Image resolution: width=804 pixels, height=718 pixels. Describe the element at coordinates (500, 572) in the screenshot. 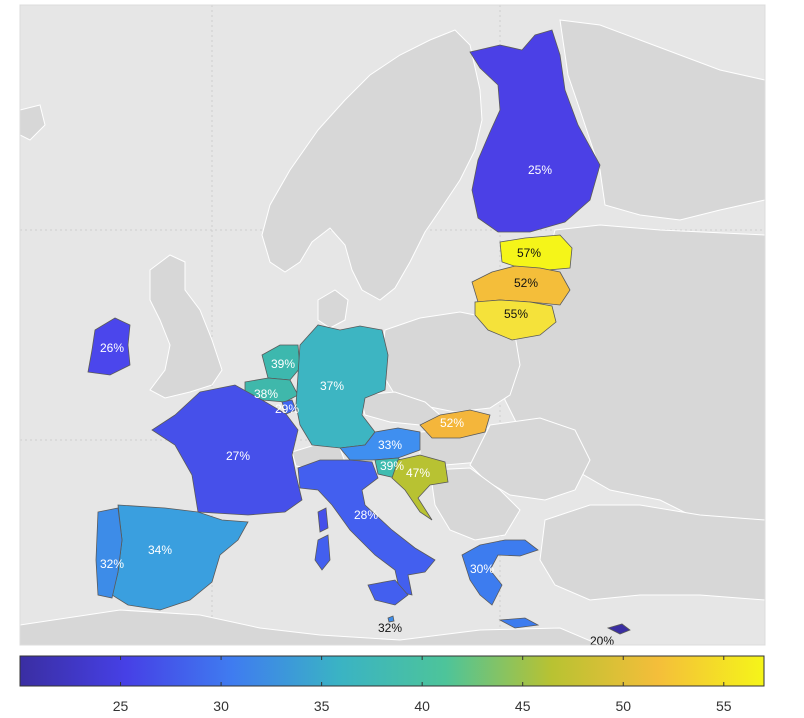

I see `country-greece` at that location.